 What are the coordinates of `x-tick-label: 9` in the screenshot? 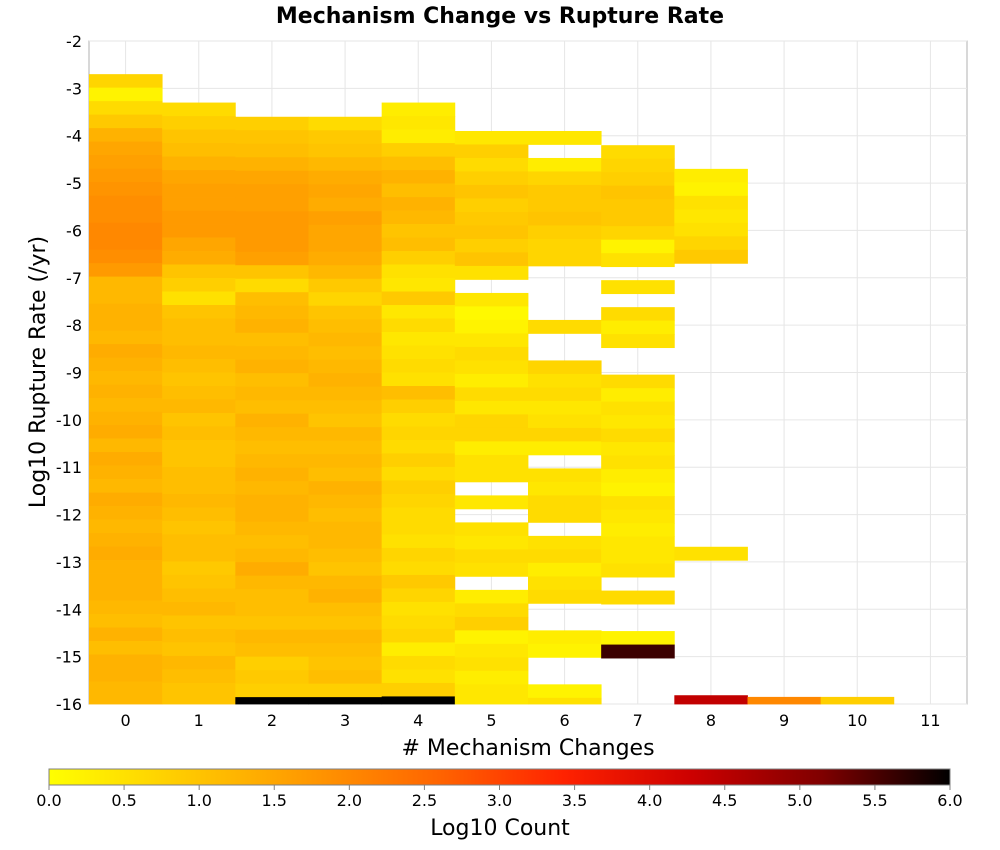 It's located at (784, 720).